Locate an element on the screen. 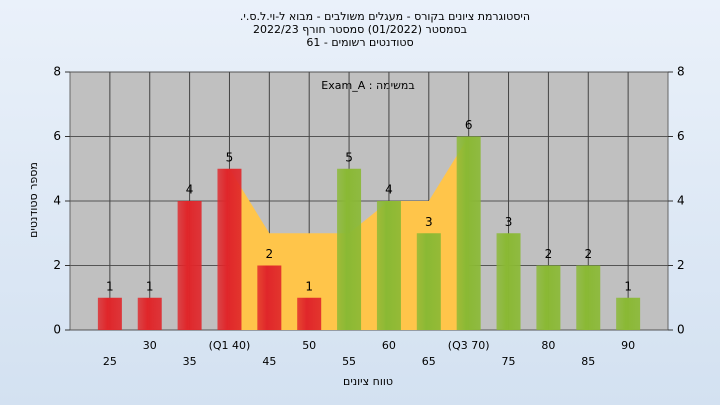 The width and height of the screenshot is (720, 405). annotation: במשימה : Exam_A is located at coordinates (367, 85).